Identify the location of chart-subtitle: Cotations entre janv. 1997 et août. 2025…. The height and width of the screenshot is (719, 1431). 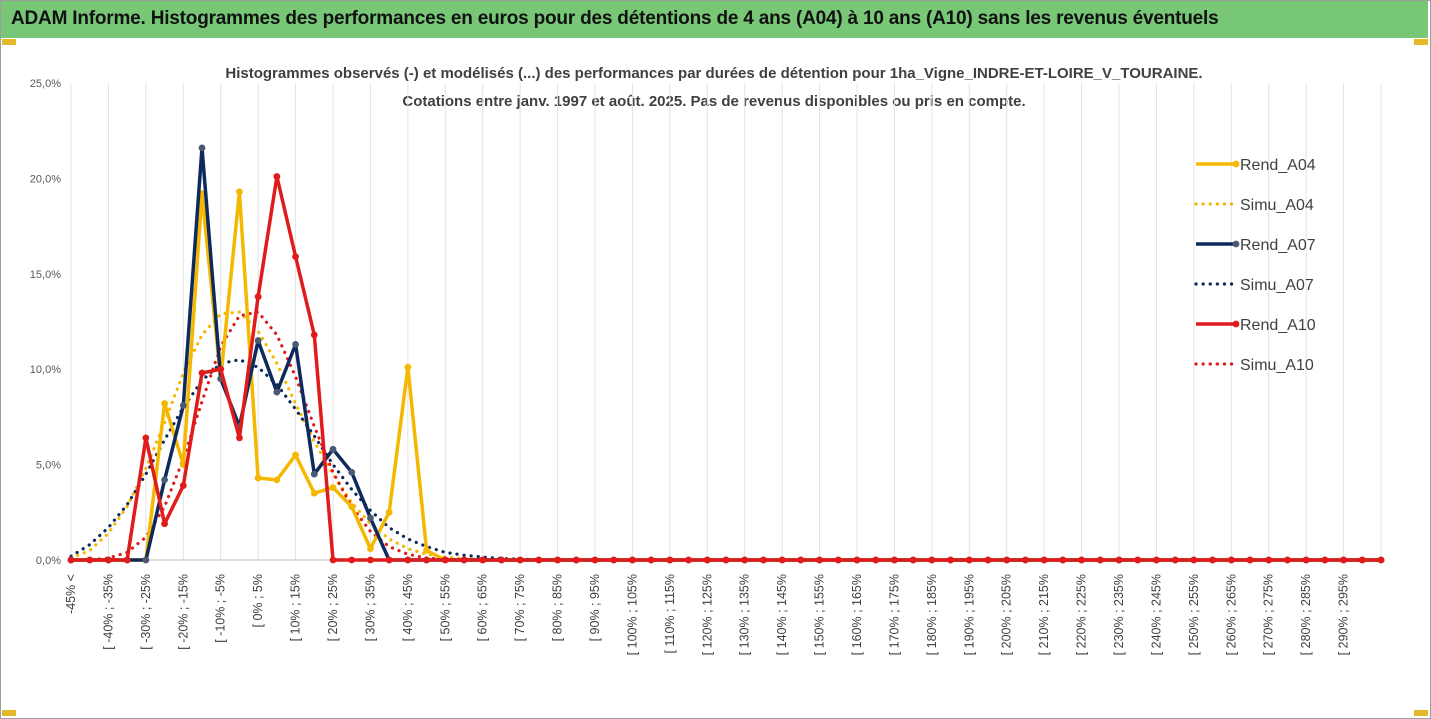
(713, 101).